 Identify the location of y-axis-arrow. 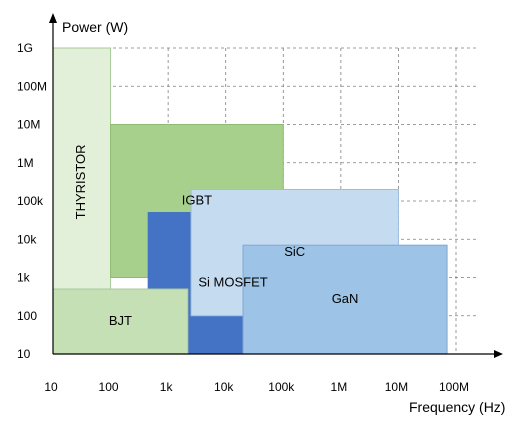
(53, 18).